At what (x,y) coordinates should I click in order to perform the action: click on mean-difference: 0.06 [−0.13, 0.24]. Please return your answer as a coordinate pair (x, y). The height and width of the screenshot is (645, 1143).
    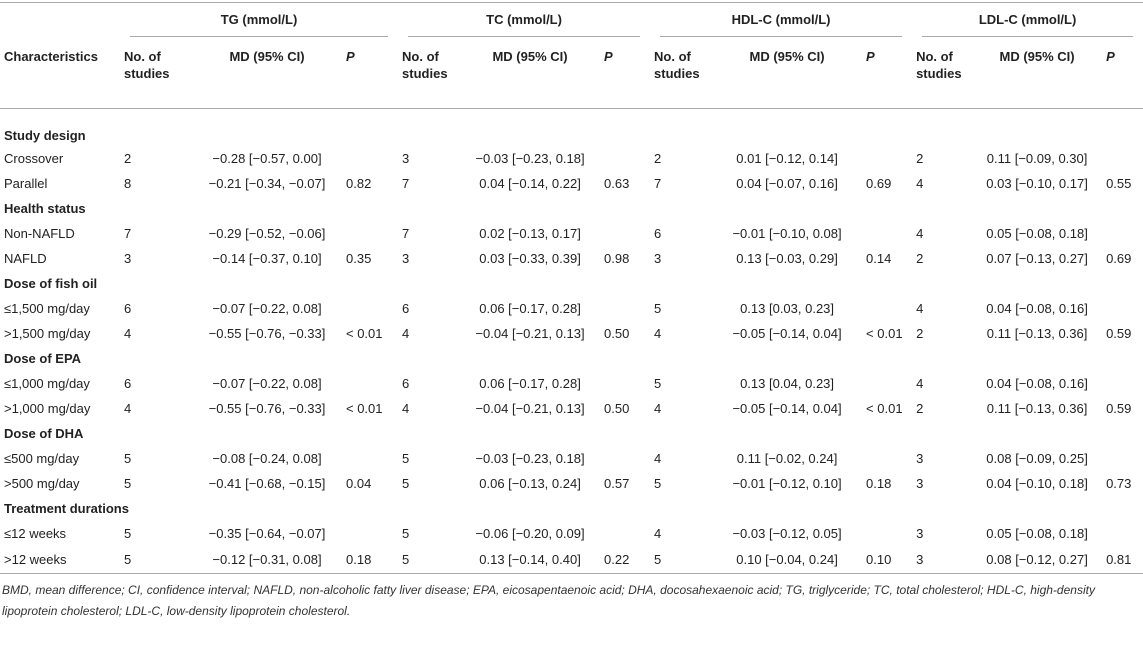
    Looking at the image, I should click on (530, 483).